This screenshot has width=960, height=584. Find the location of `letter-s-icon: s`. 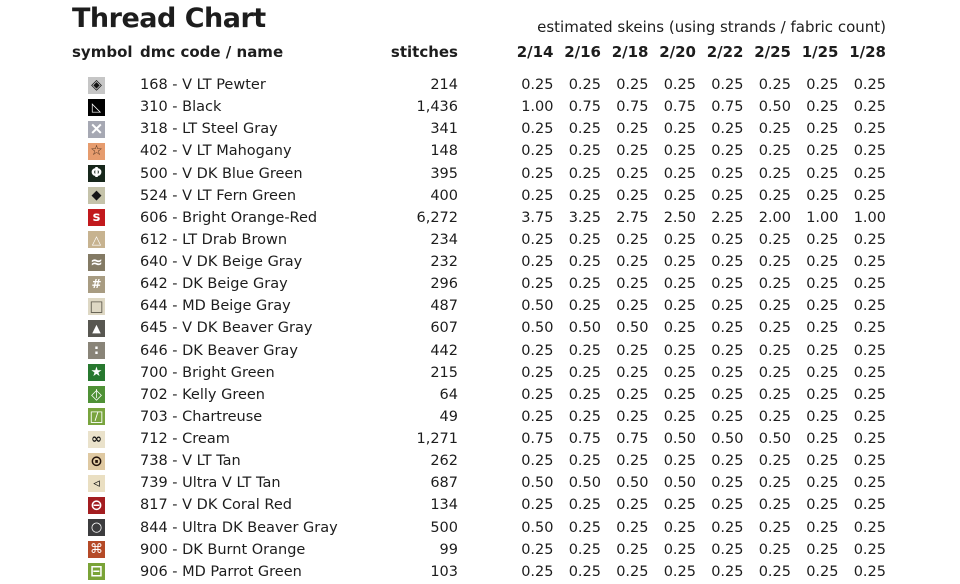

letter-s-icon: s is located at coordinates (96, 218).